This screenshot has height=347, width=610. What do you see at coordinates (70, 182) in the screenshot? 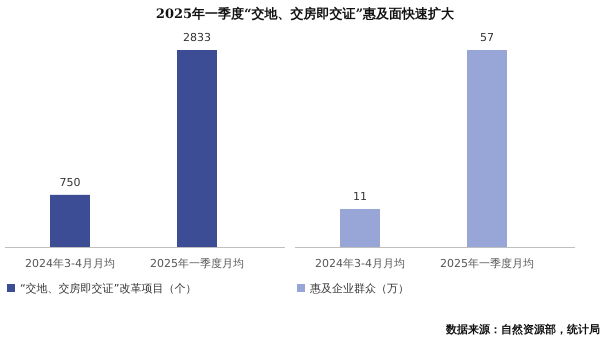
I see `data-label: 750` at bounding box center [70, 182].